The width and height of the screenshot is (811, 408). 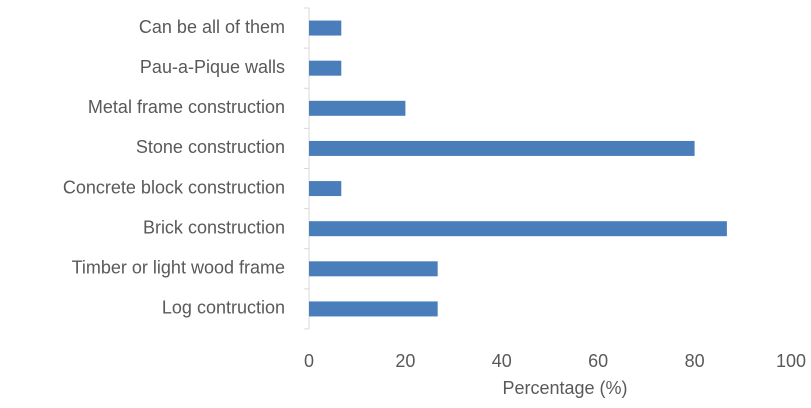 What do you see at coordinates (564, 388) in the screenshot?
I see `x-axis-label: Percentage (%)` at bounding box center [564, 388].